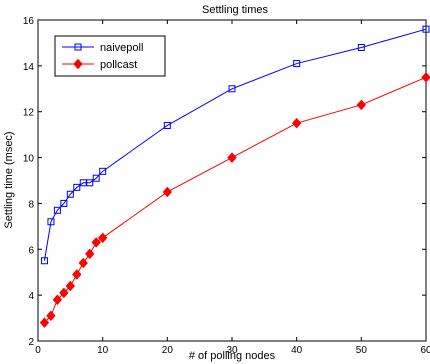  What do you see at coordinates (78, 64) in the screenshot?
I see `legend-marker-pollcast` at bounding box center [78, 64].